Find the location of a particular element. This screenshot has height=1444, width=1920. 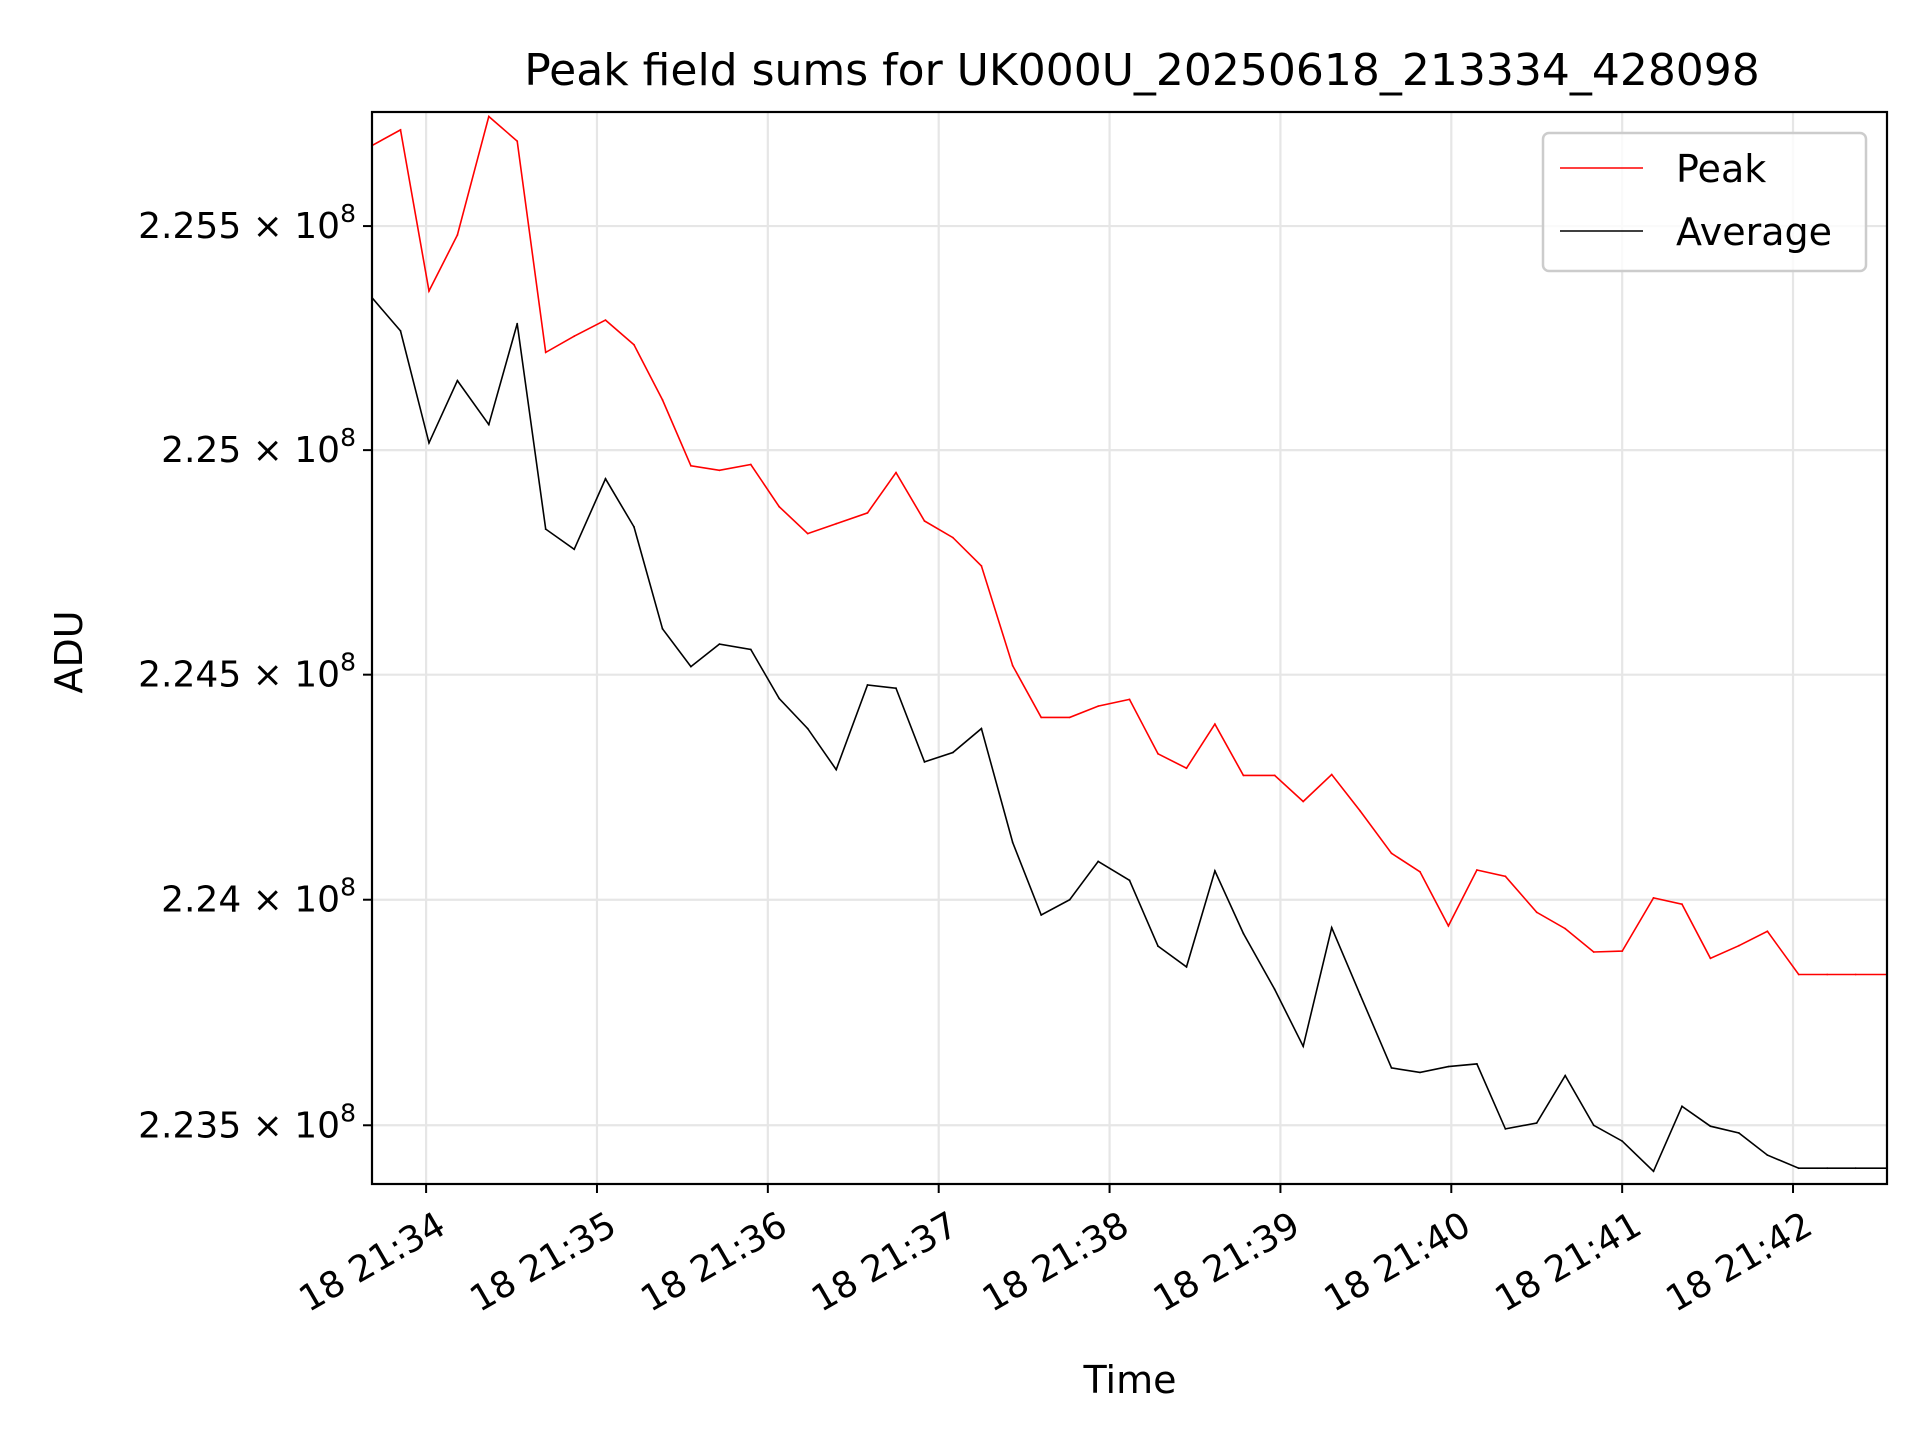

y-tick-mantissa: 2.25 is located at coordinates (201, 450).